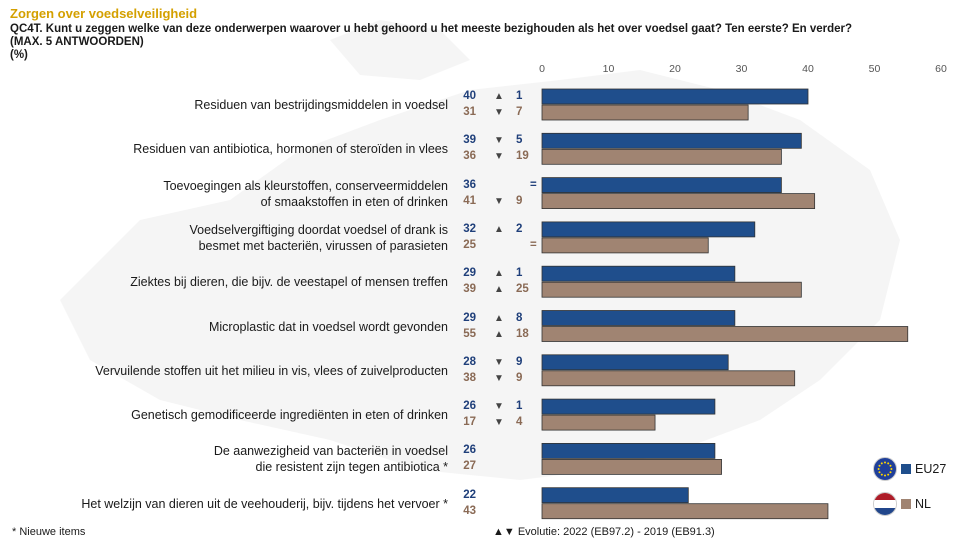 The image size is (978, 544). What do you see at coordinates (519, 422) in the screenshot?
I see `evolution-value: 4` at bounding box center [519, 422].